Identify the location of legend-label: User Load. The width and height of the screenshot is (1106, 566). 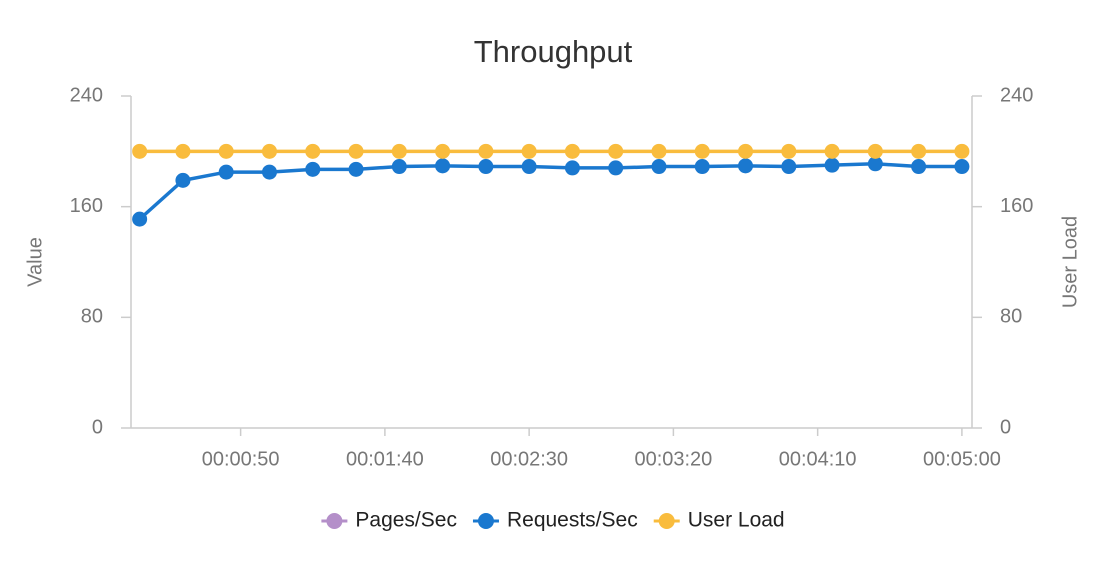
(736, 520).